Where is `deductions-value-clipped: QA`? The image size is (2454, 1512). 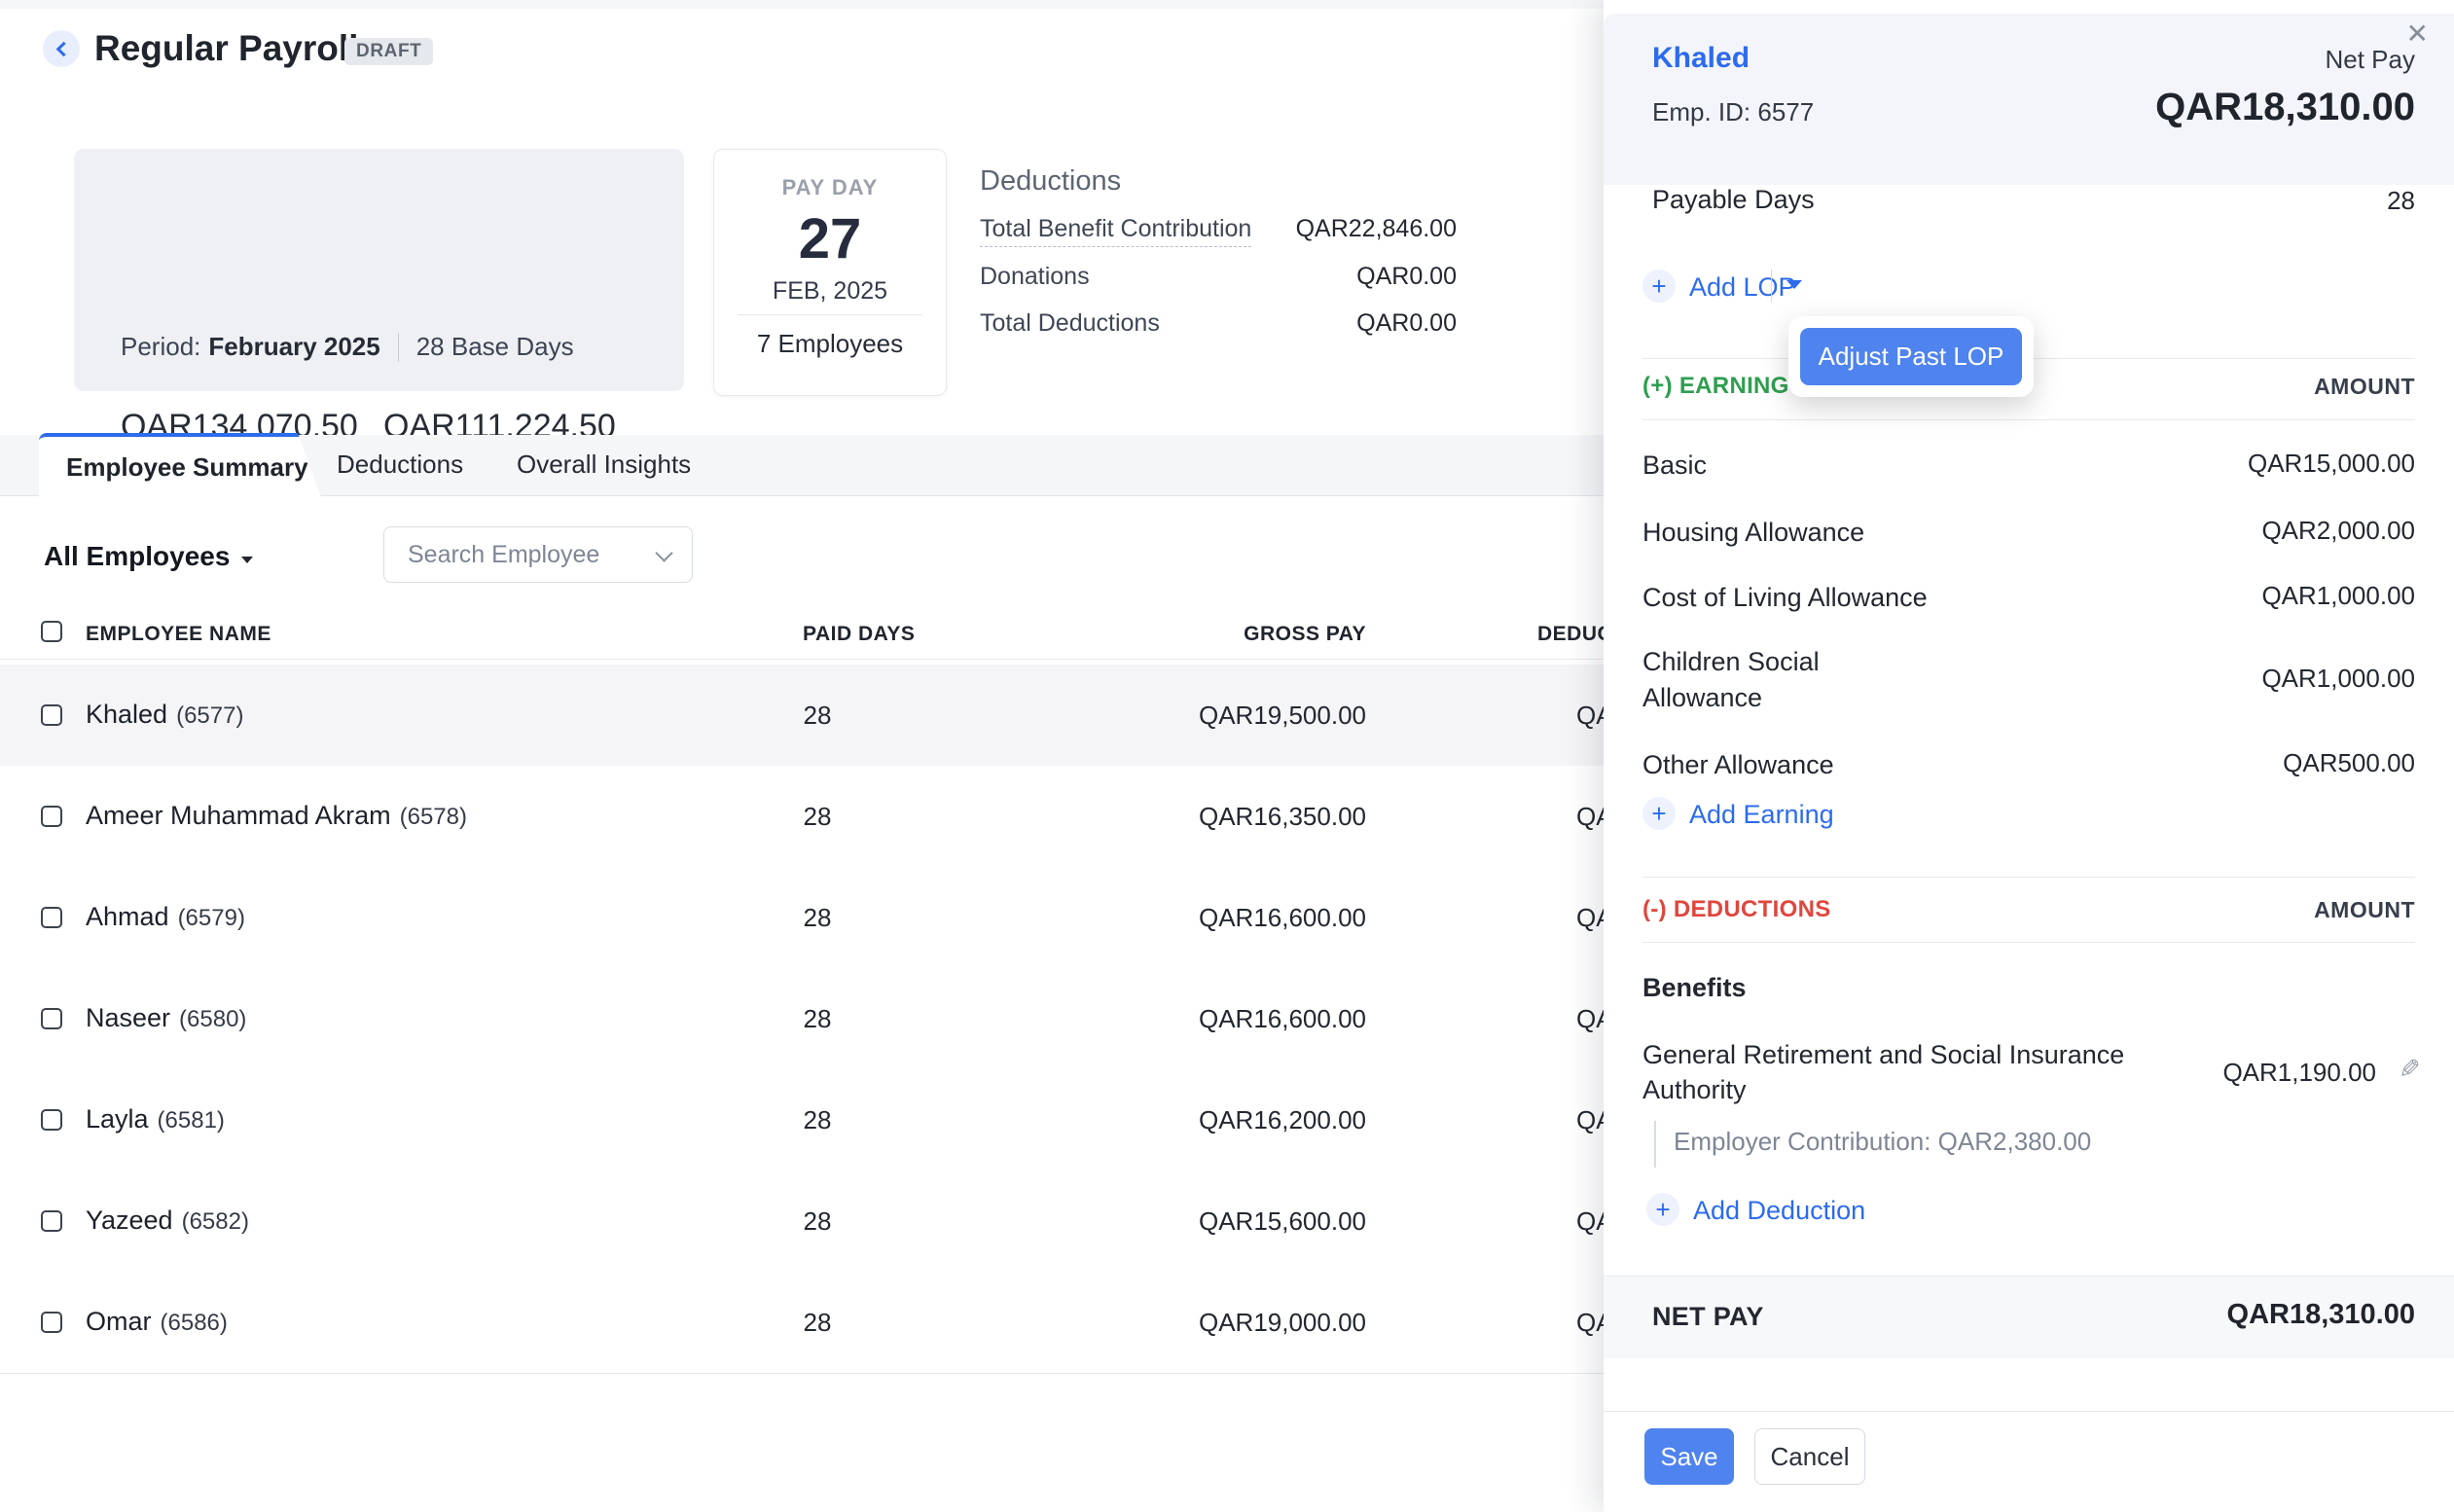 deductions-value-clipped: QA is located at coordinates (1590, 816).